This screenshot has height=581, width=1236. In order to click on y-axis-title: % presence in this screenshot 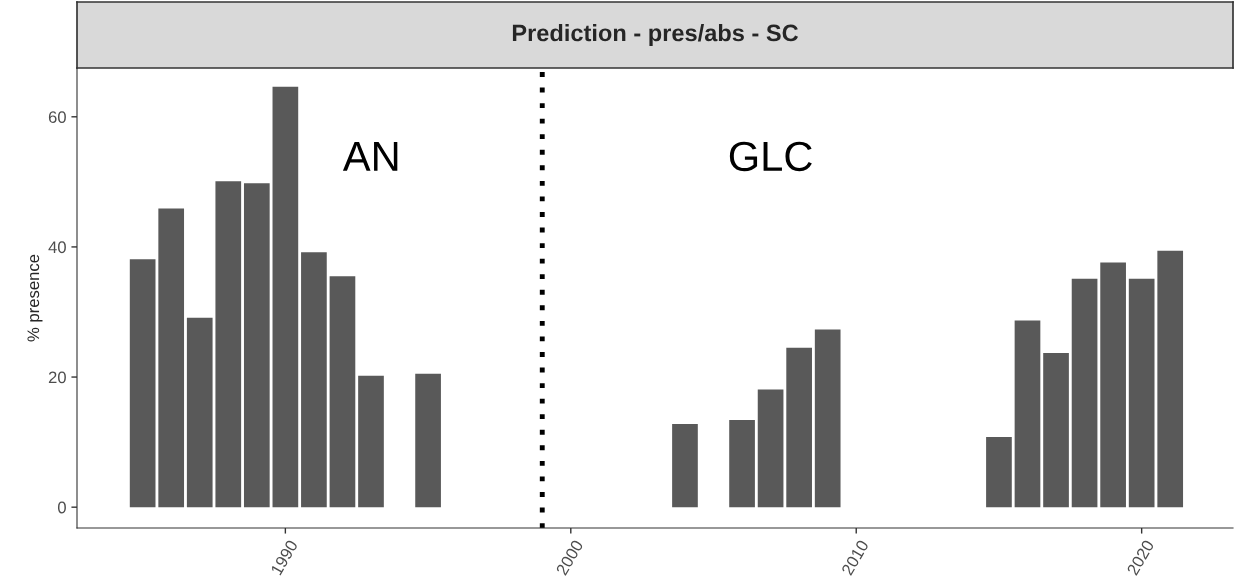, I will do `click(35, 298)`.